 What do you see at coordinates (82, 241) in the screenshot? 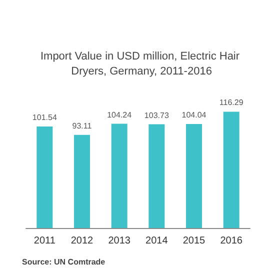
I see `x-tick-label: 2012` at bounding box center [82, 241].